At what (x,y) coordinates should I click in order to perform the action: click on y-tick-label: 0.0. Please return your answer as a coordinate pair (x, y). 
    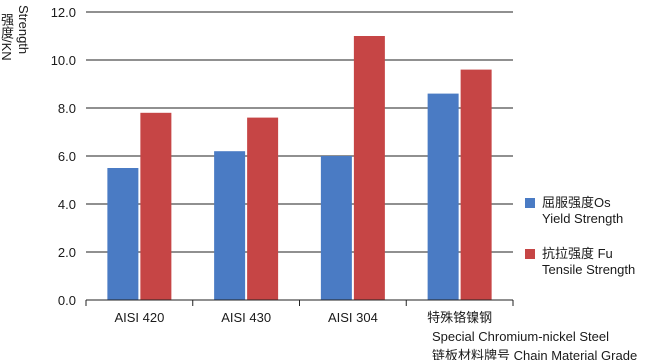
    Looking at the image, I should click on (67, 300).